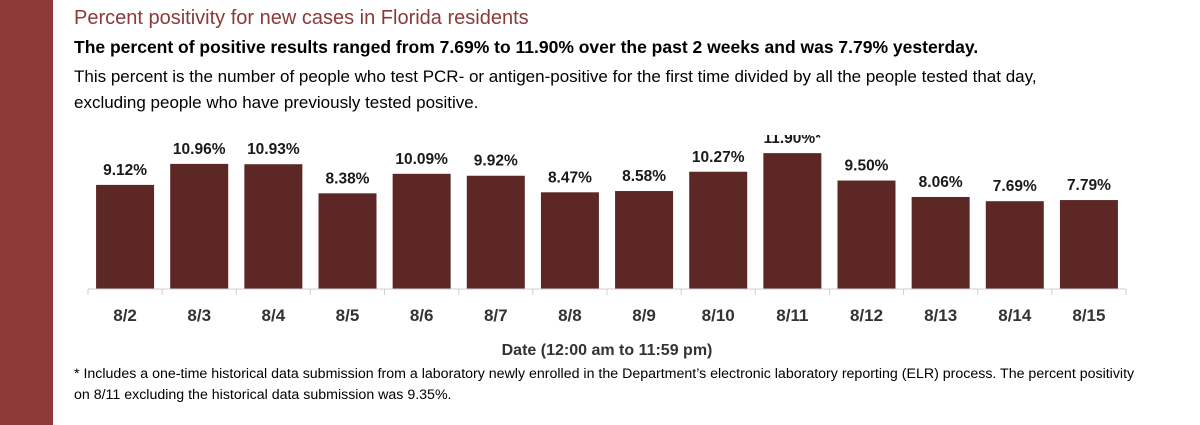 The height and width of the screenshot is (425, 1200). What do you see at coordinates (496, 161) in the screenshot?
I see `data-label-8/7: 9.92%` at bounding box center [496, 161].